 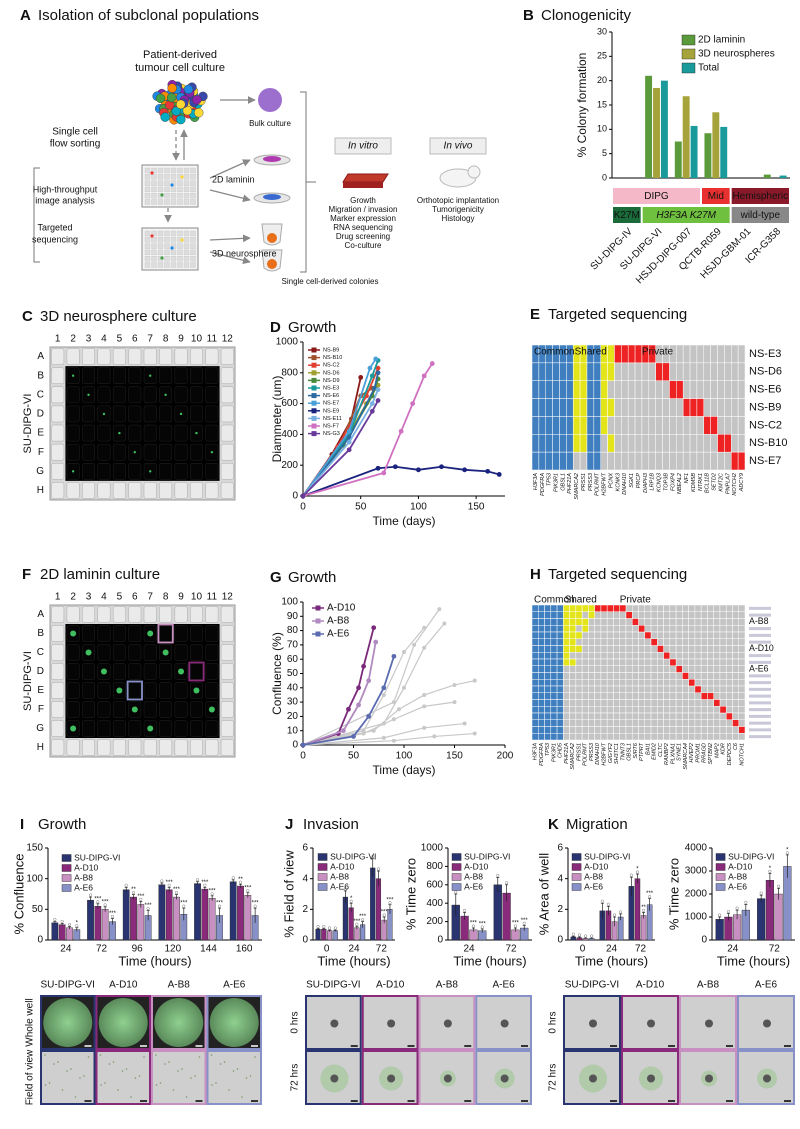 What do you see at coordinates (667, 754) in the screenshot?
I see `gene-label: RANBP2` at bounding box center [667, 754].